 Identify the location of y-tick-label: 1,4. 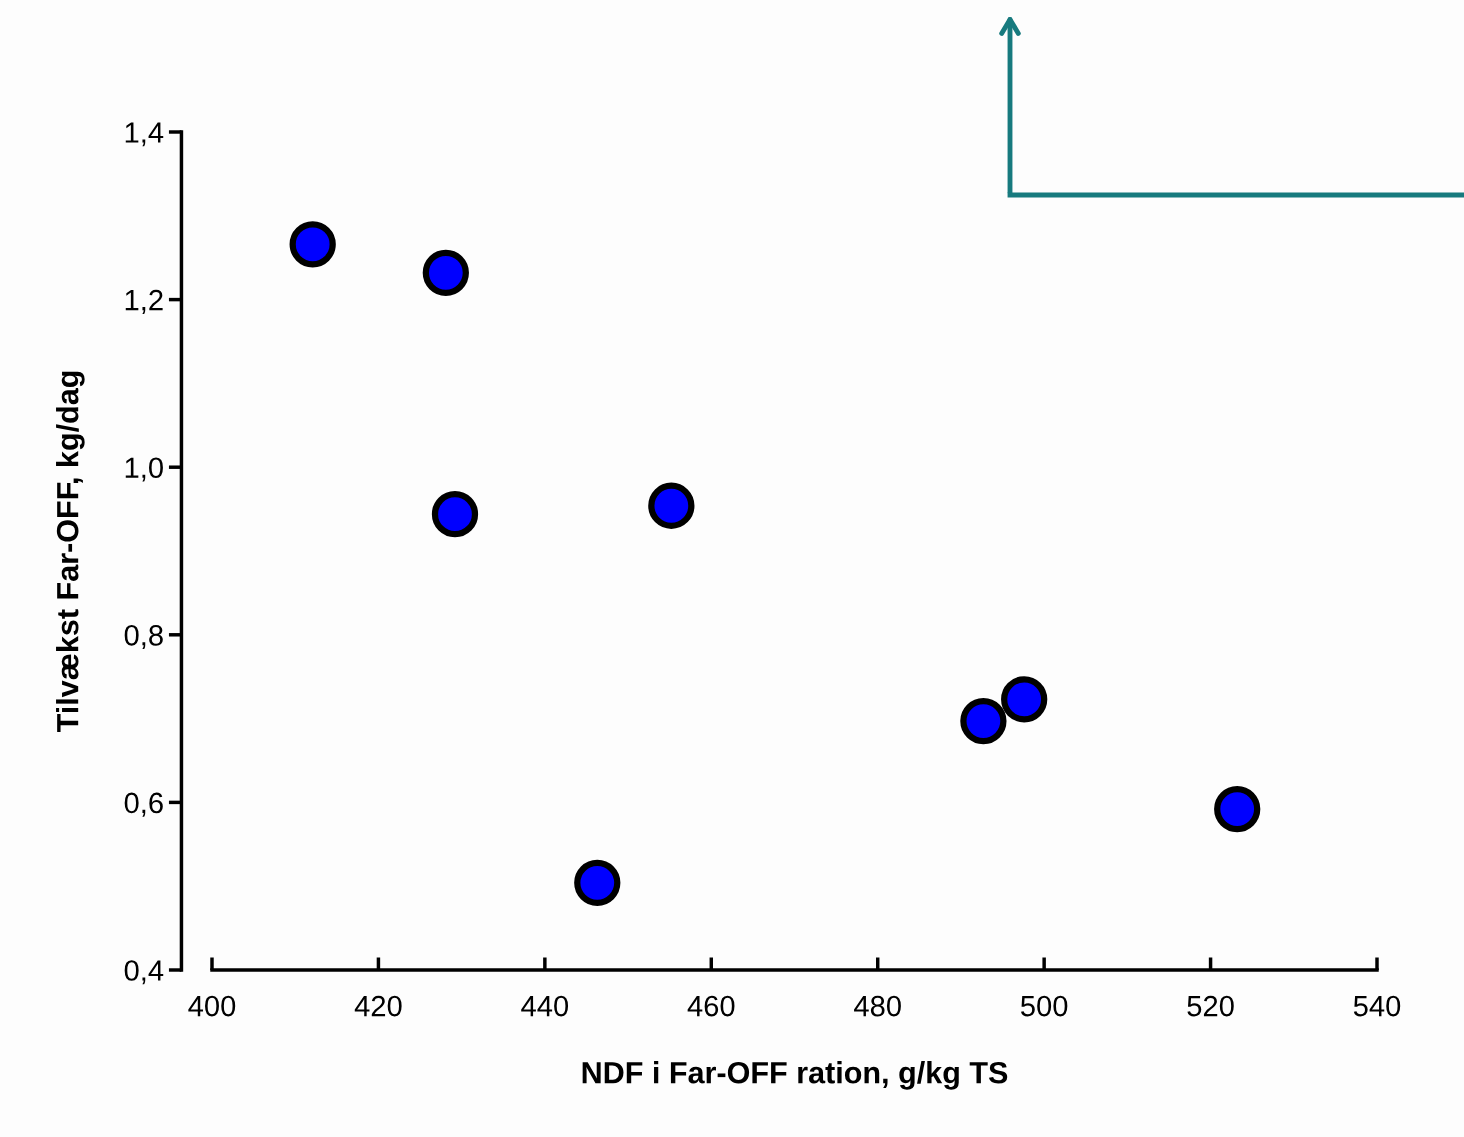
(144, 134).